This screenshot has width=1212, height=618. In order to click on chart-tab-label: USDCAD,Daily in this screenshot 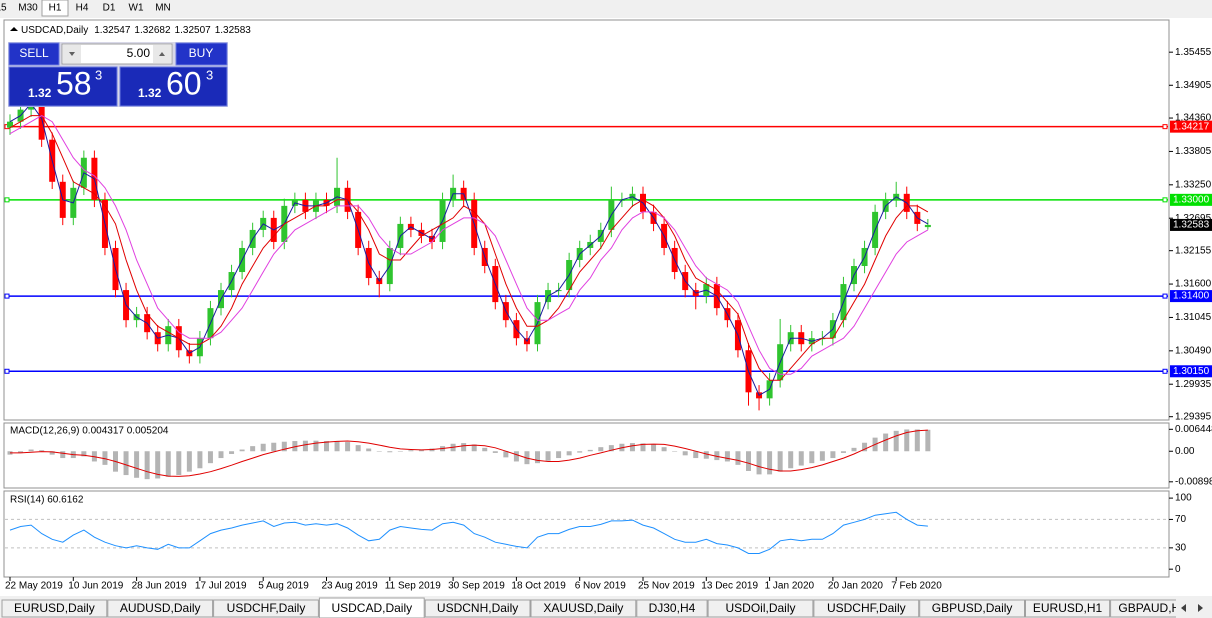, I will do `click(371, 608)`.